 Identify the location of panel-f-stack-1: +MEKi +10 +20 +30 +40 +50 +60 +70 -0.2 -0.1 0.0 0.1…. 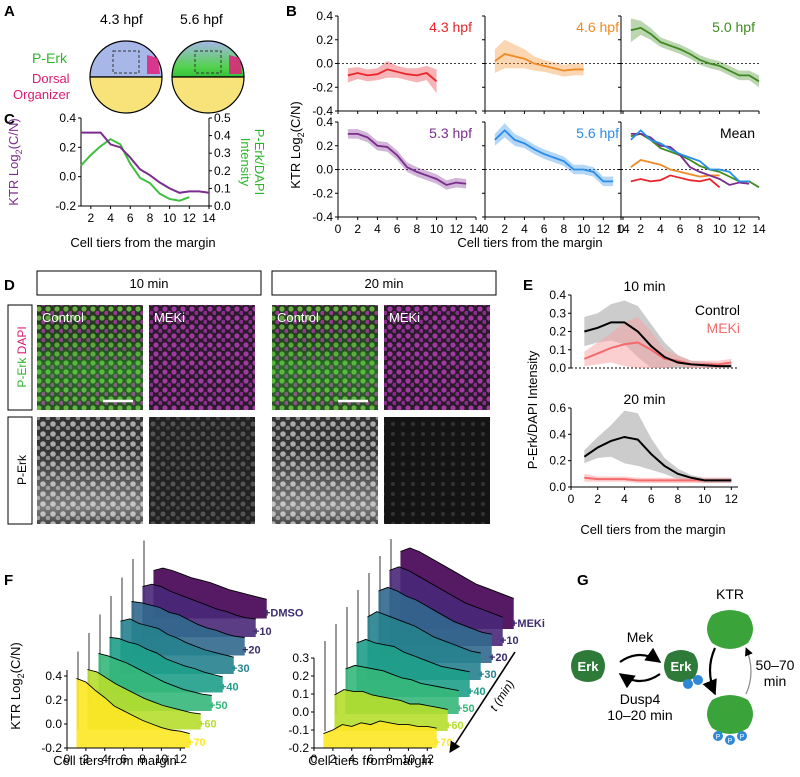
(416, 652).